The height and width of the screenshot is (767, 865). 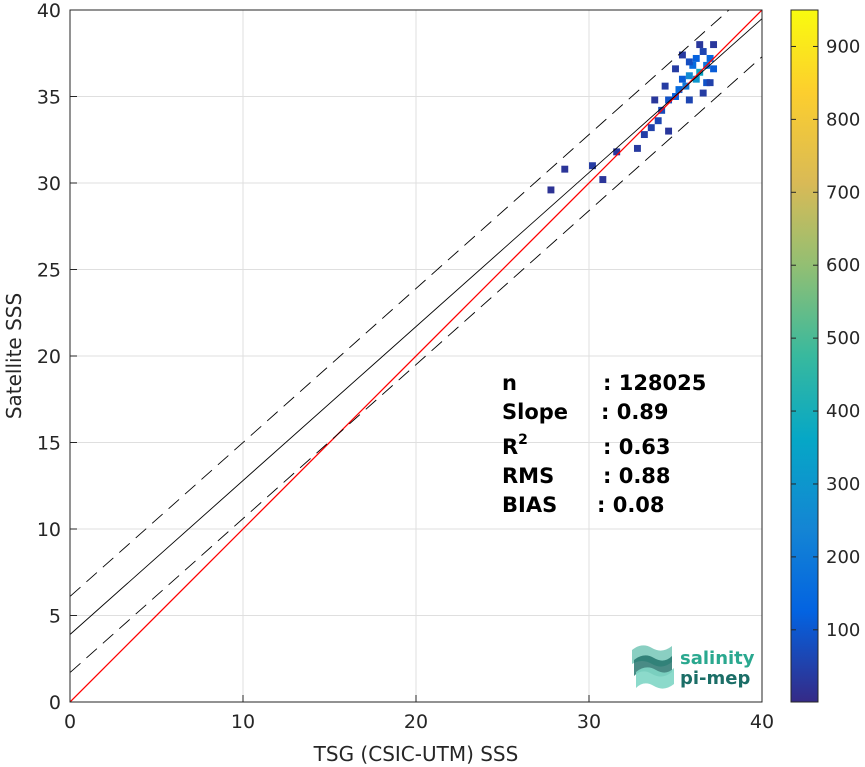 I want to click on x-tick-label: 10, so click(x=243, y=722).